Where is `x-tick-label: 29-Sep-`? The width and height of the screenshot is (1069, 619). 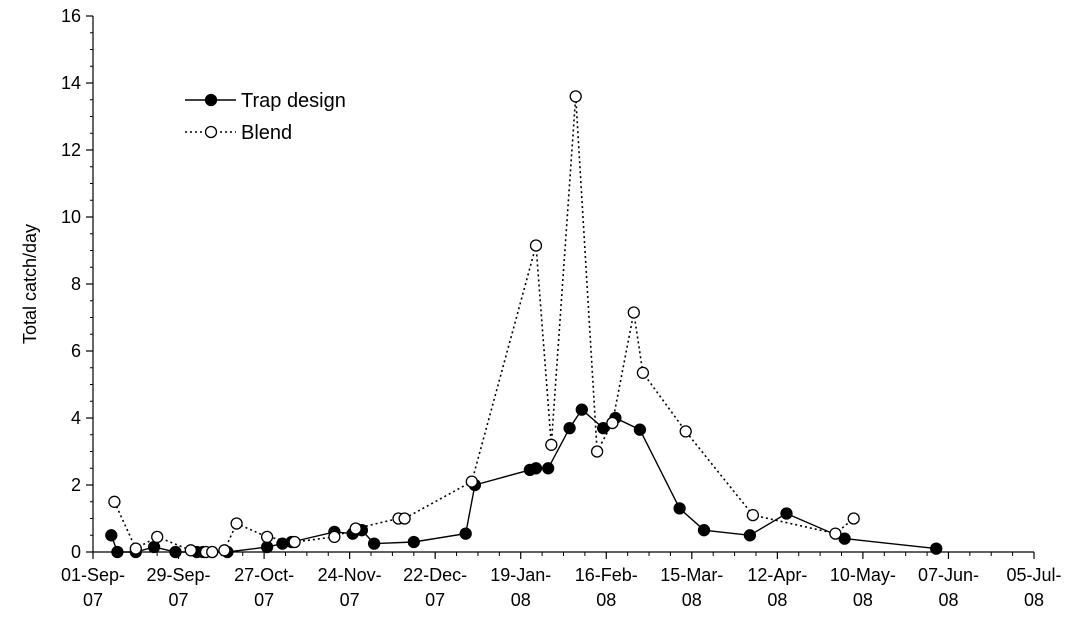 x-tick-label: 29-Sep- is located at coordinates (179, 575).